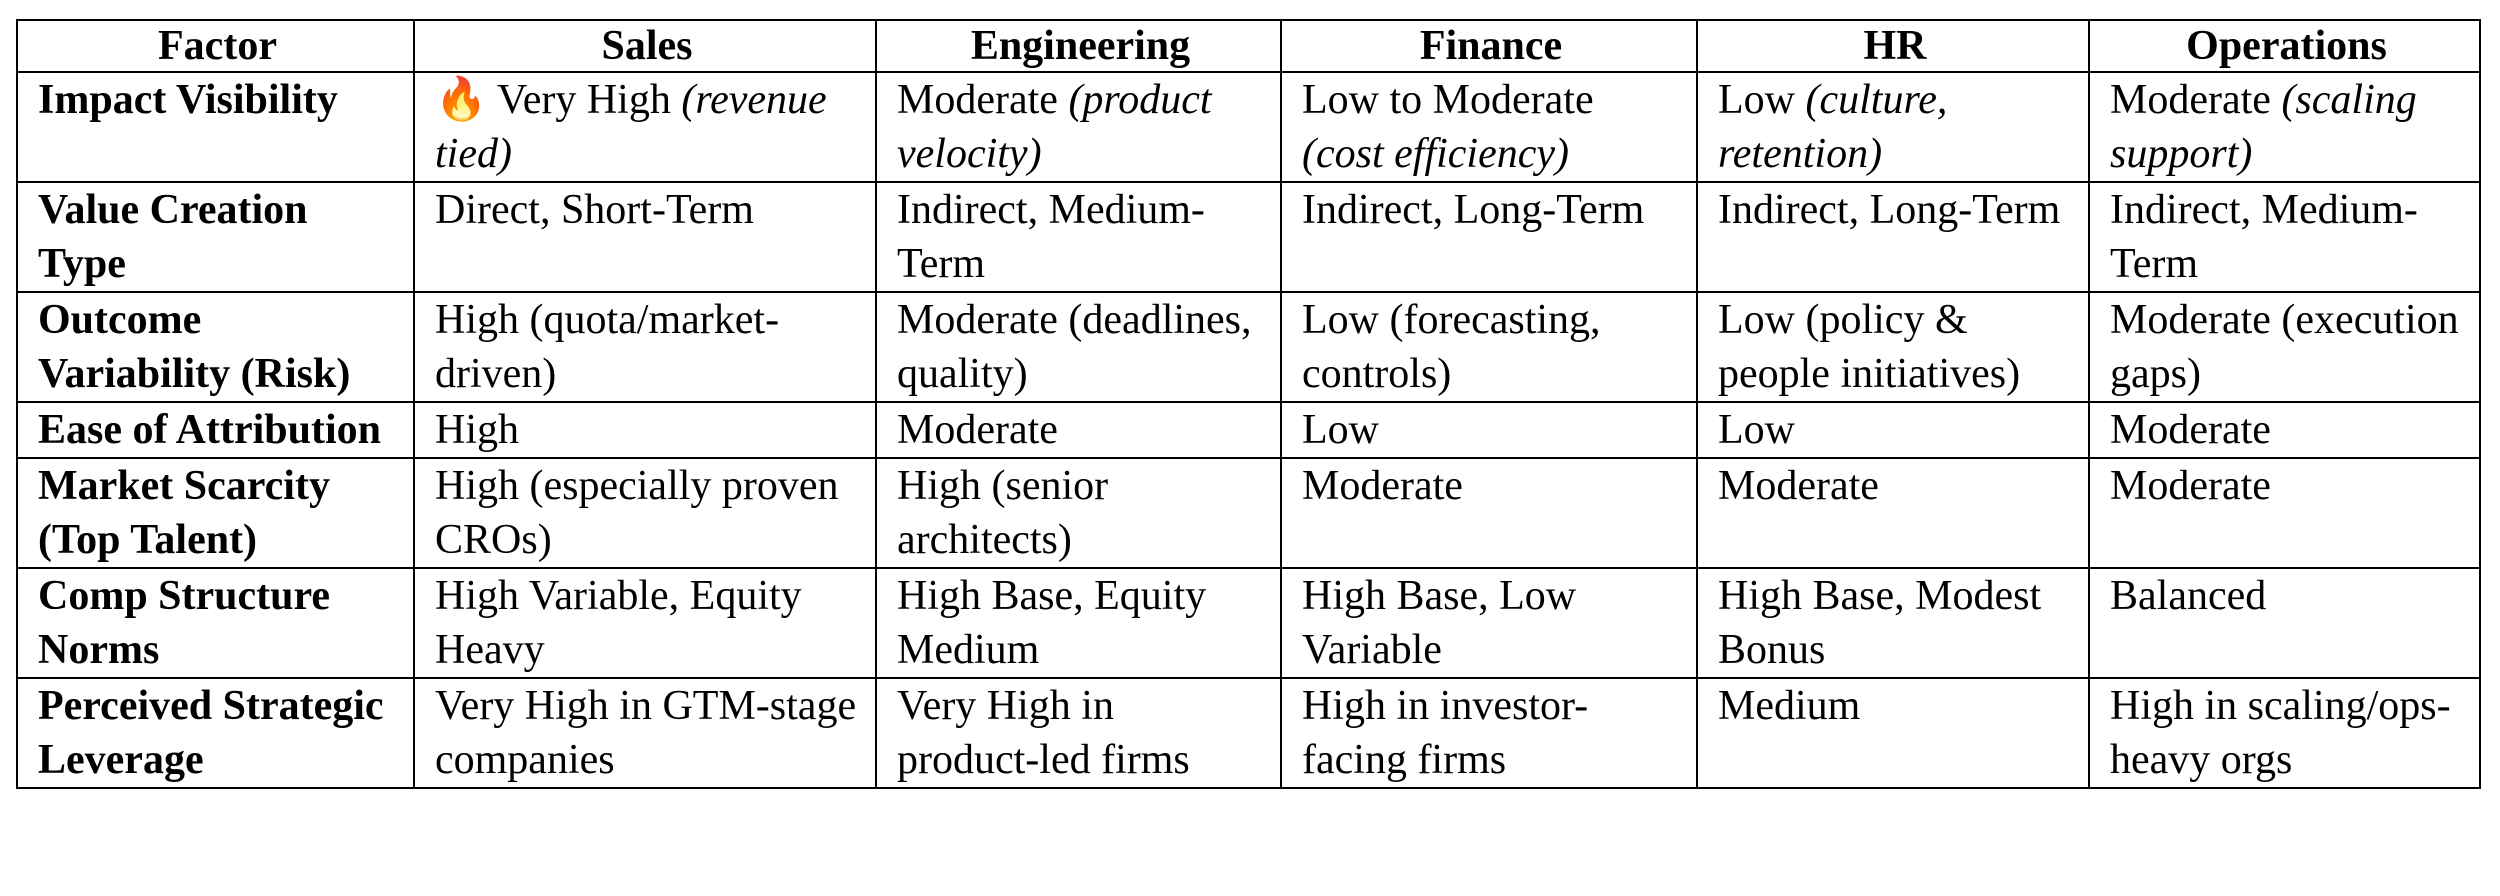 The width and height of the screenshot is (2500, 896). I want to click on cell: Moderate (execution gaps), so click(2284, 347).